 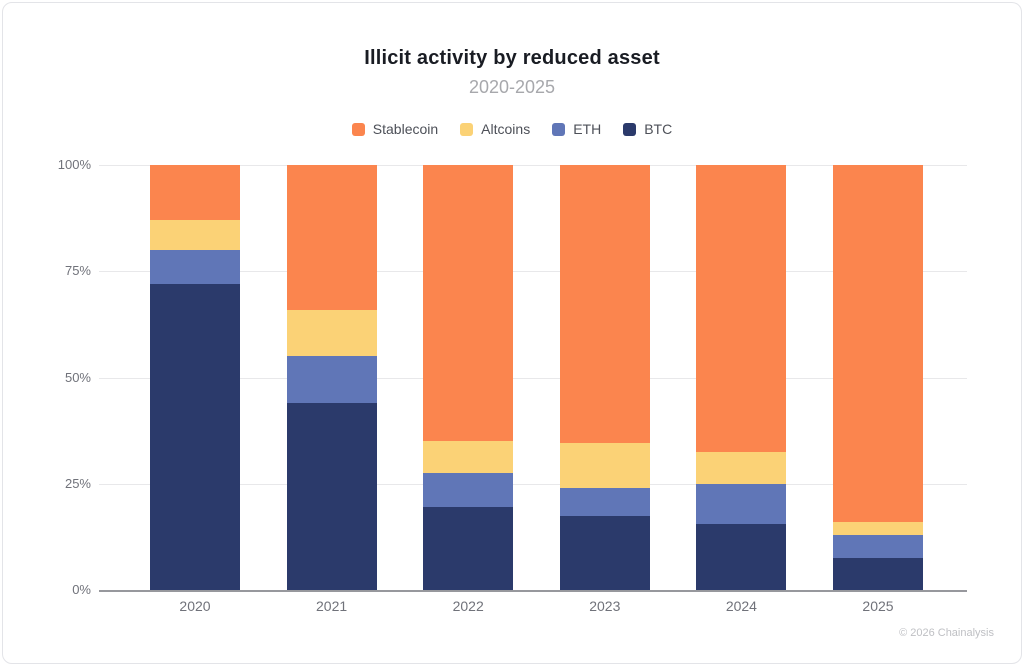 What do you see at coordinates (358, 129) in the screenshot?
I see `legend-swatch-stablecoin` at bounding box center [358, 129].